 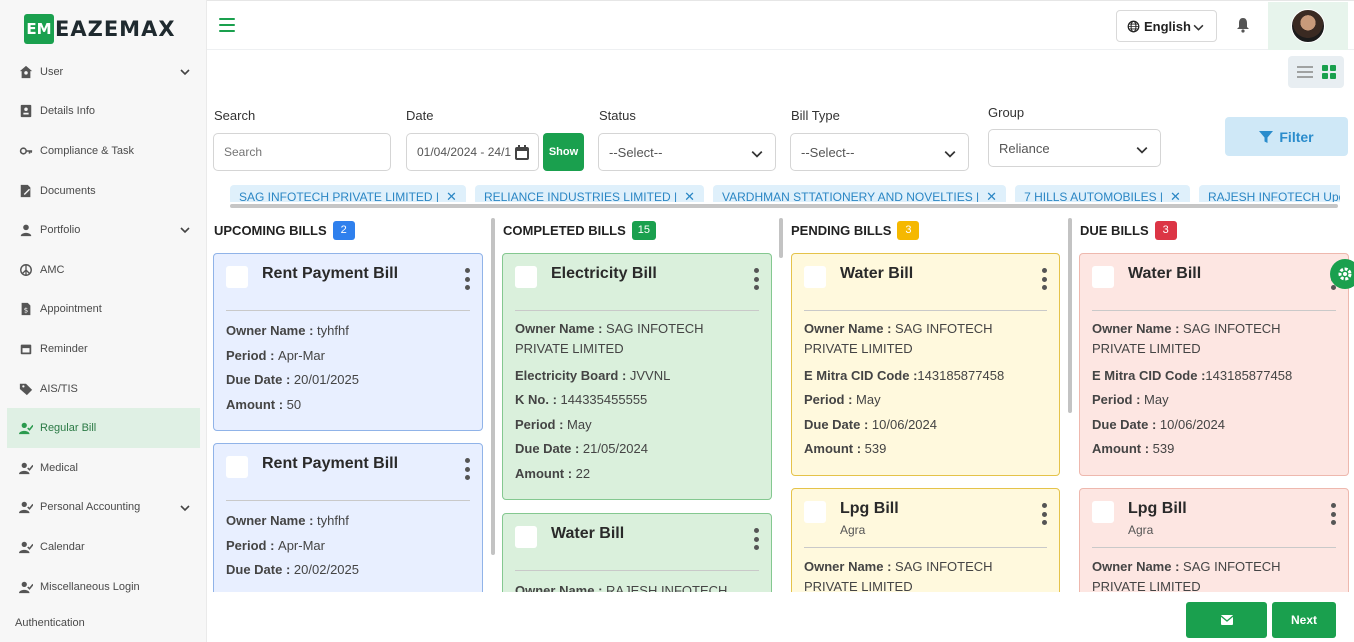 What do you see at coordinates (227, 25) in the screenshot?
I see `menu-toggle-icon` at bounding box center [227, 25].